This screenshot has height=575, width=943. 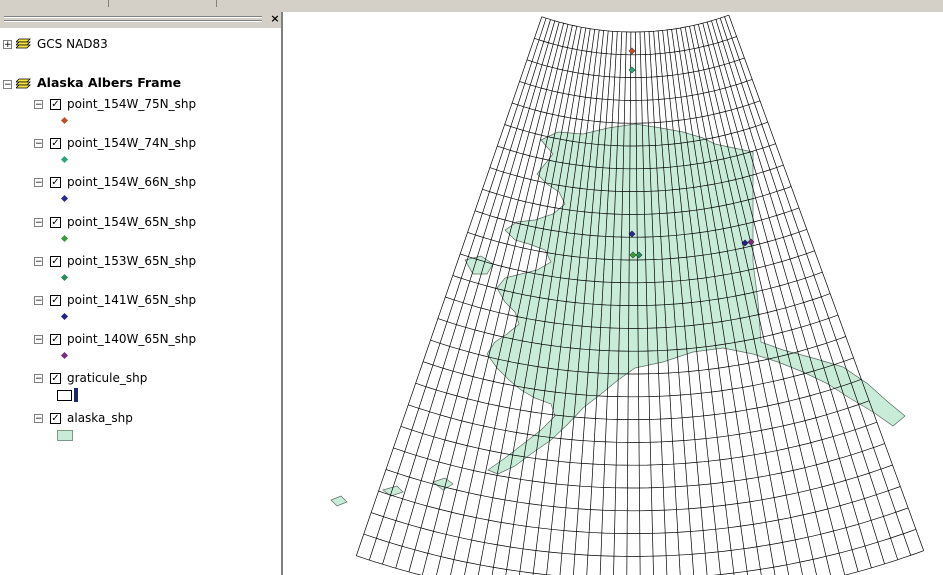 I want to click on layer-name-label: point_140W_65N_shp, so click(x=132, y=339).